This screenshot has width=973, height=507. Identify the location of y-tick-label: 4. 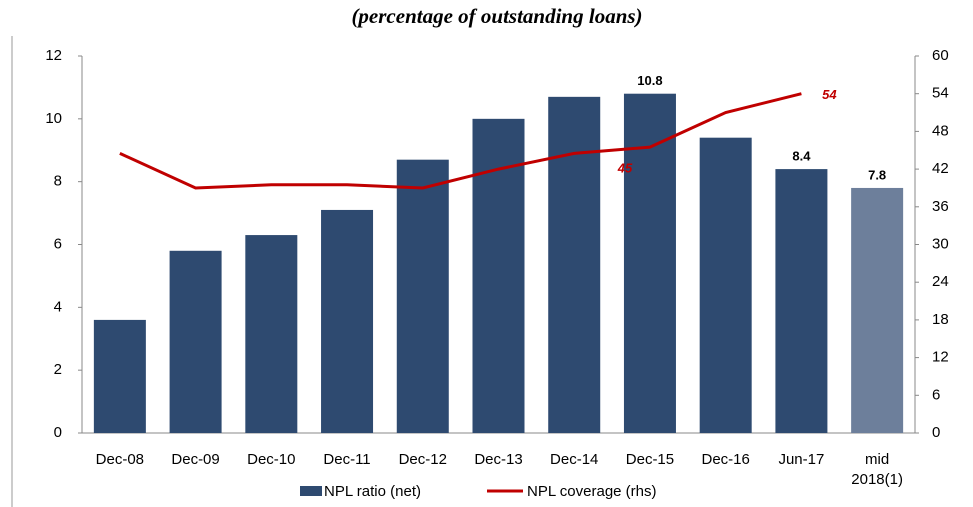
(58, 306).